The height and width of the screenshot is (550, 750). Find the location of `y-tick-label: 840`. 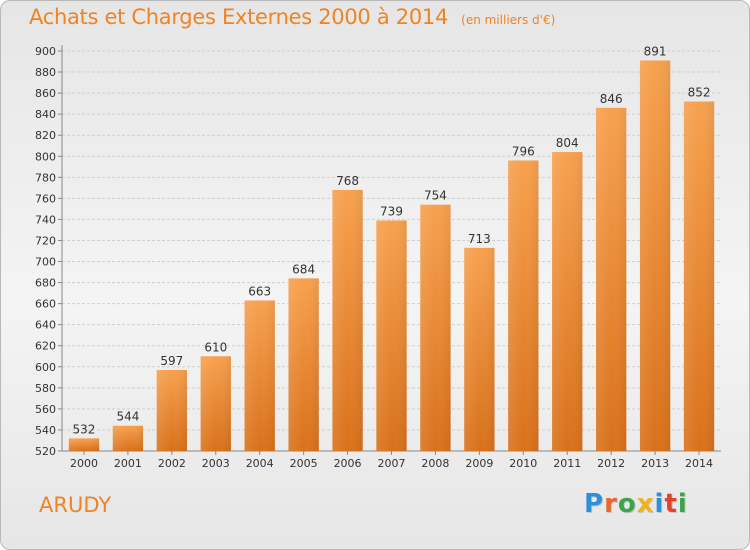

y-tick-label: 840 is located at coordinates (45, 114).